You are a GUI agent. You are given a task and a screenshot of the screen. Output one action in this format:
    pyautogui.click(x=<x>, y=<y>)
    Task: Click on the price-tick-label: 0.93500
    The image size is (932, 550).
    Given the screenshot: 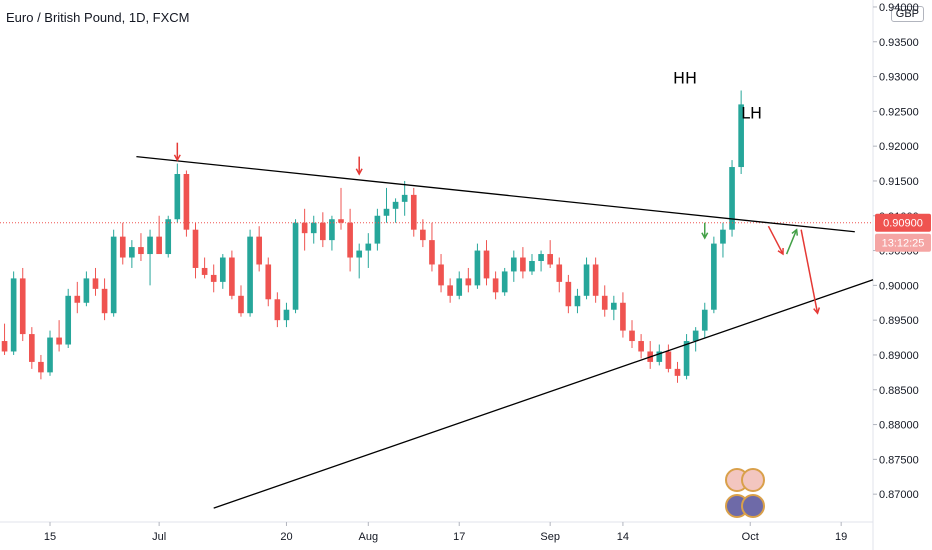 What is the action you would take?
    pyautogui.click(x=899, y=43)
    